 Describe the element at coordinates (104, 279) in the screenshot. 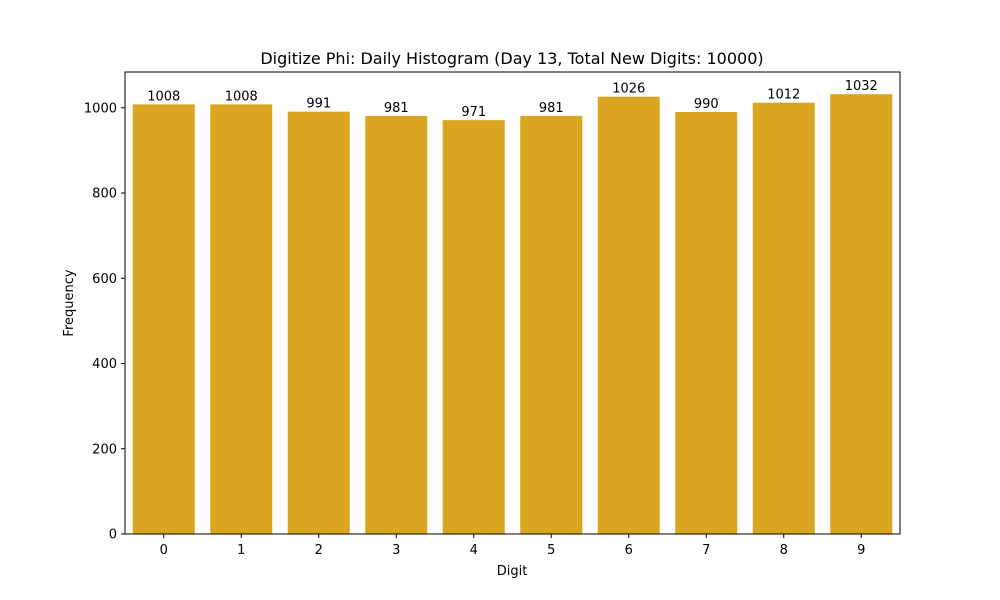

I see `y-tick-label: 600` at that location.